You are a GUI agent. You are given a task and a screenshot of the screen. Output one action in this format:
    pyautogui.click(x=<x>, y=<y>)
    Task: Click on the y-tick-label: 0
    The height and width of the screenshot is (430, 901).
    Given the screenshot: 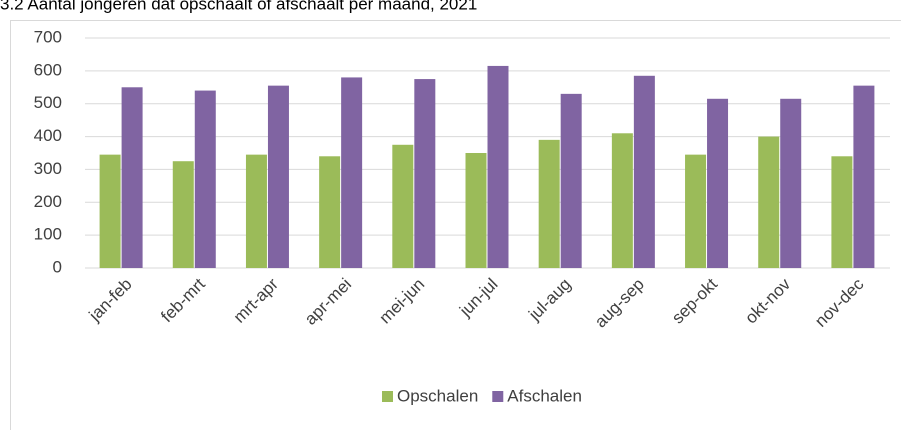 What is the action you would take?
    pyautogui.click(x=57, y=266)
    